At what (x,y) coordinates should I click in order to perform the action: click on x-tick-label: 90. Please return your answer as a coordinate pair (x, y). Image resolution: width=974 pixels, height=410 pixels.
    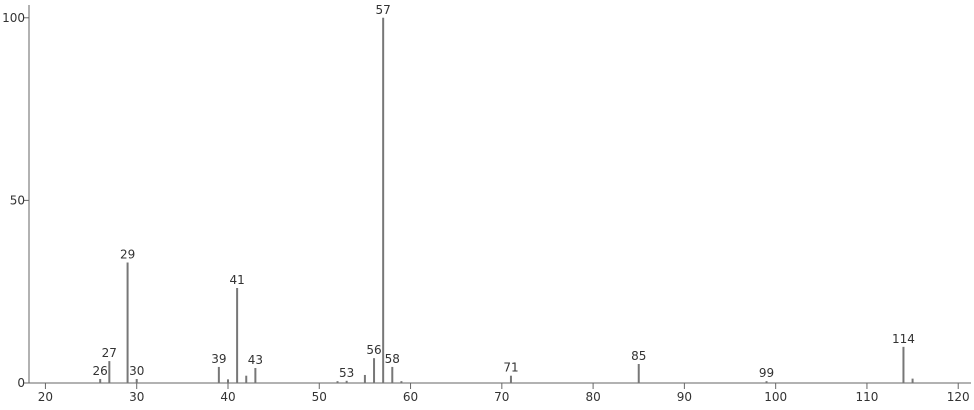
    Looking at the image, I should click on (684, 397).